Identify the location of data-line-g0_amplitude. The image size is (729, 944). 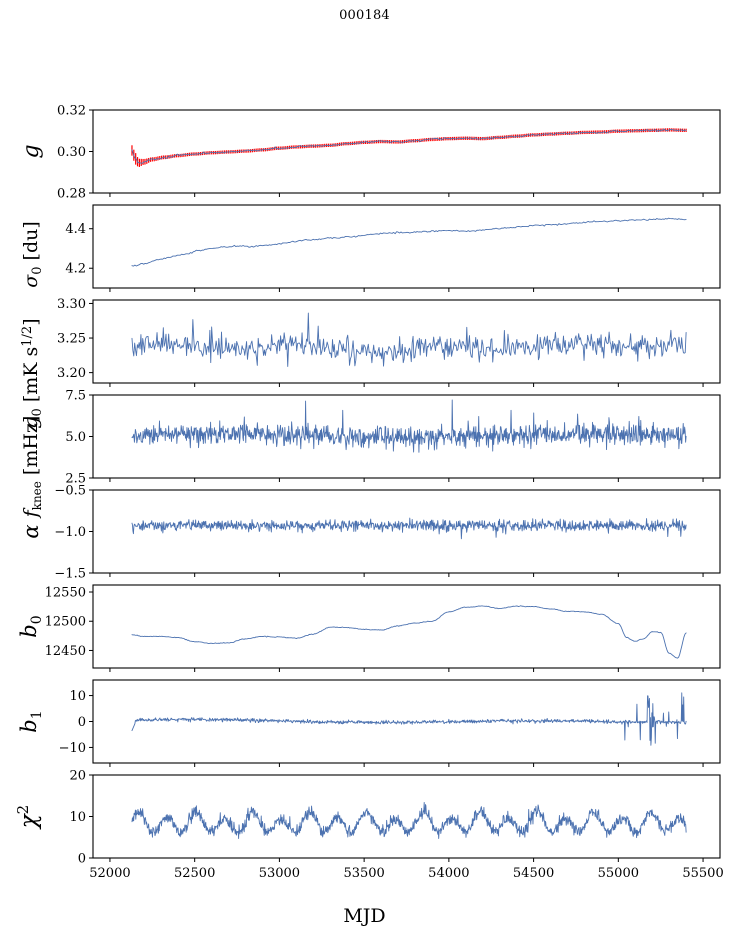
(409, 339).